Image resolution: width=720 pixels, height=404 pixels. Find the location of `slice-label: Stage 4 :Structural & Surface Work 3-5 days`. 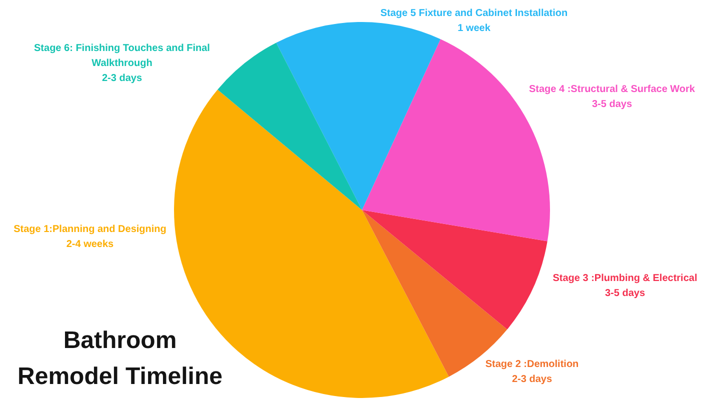

slice-label: Stage 4 :Structural & Surface Work 3-5 days is located at coordinates (612, 97).